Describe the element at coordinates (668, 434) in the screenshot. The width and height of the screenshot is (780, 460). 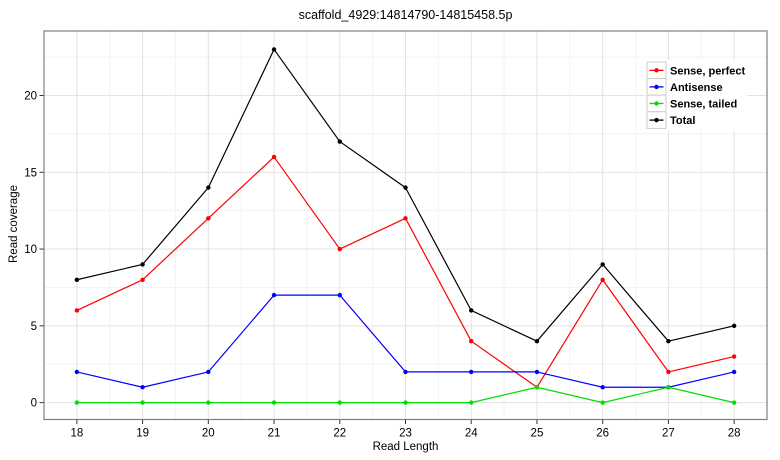
I see `x-tick-label: 27` at that location.